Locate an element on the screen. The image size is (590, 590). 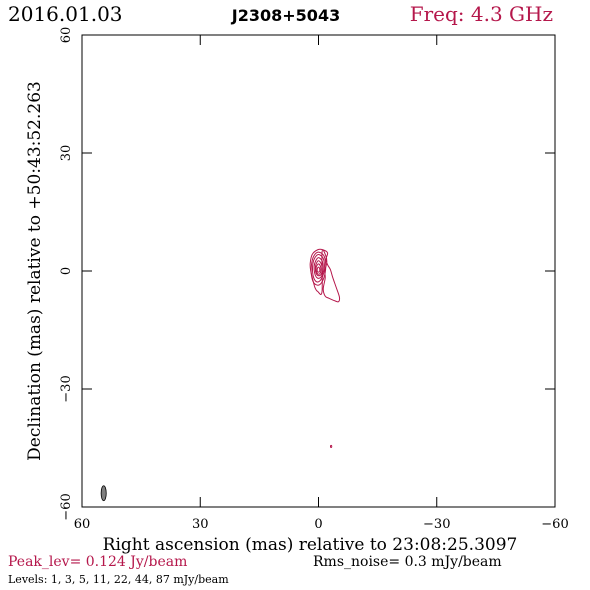
contour-group is located at coordinates (325, 275).